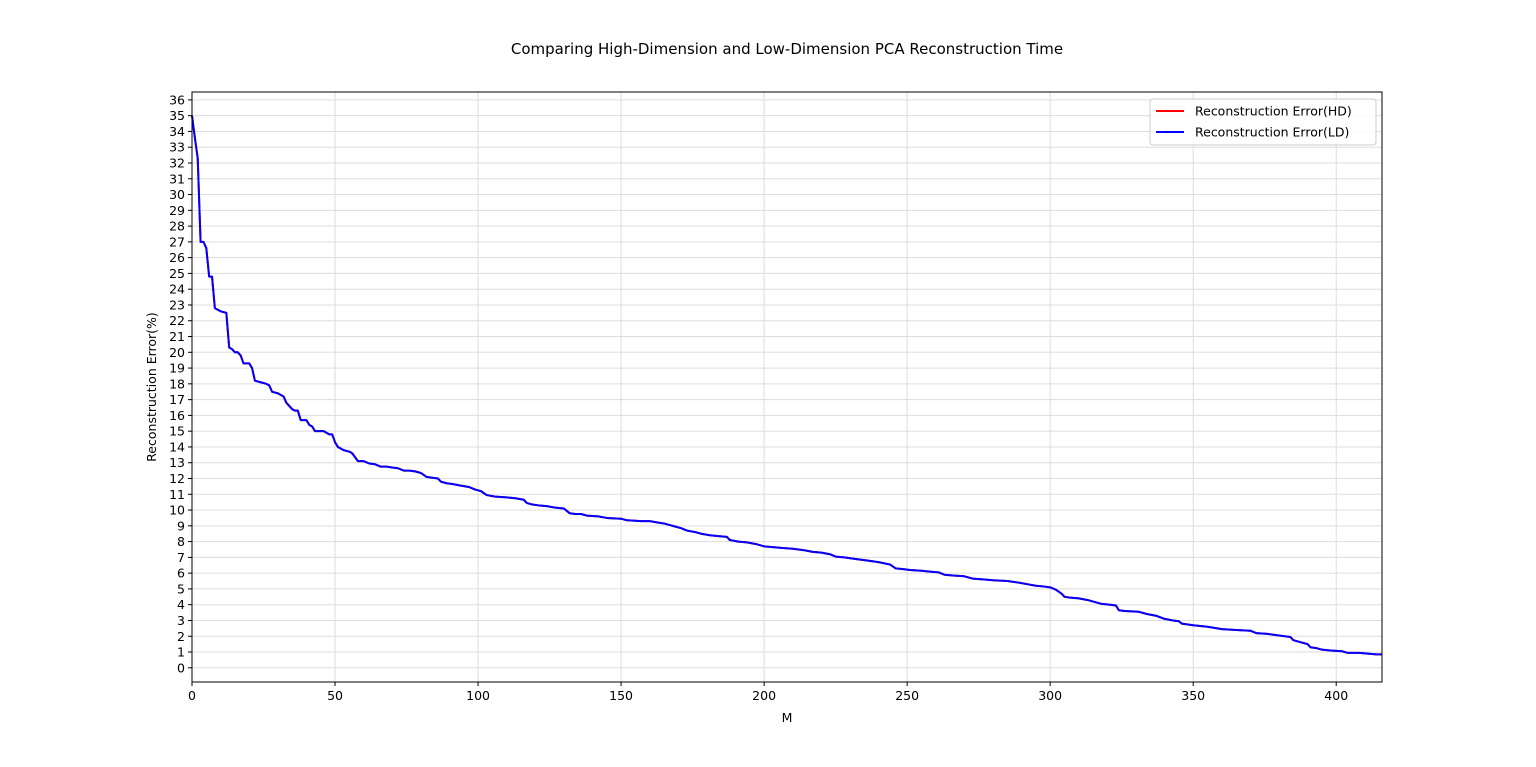  I want to click on x-tick-label: 250, so click(907, 695).